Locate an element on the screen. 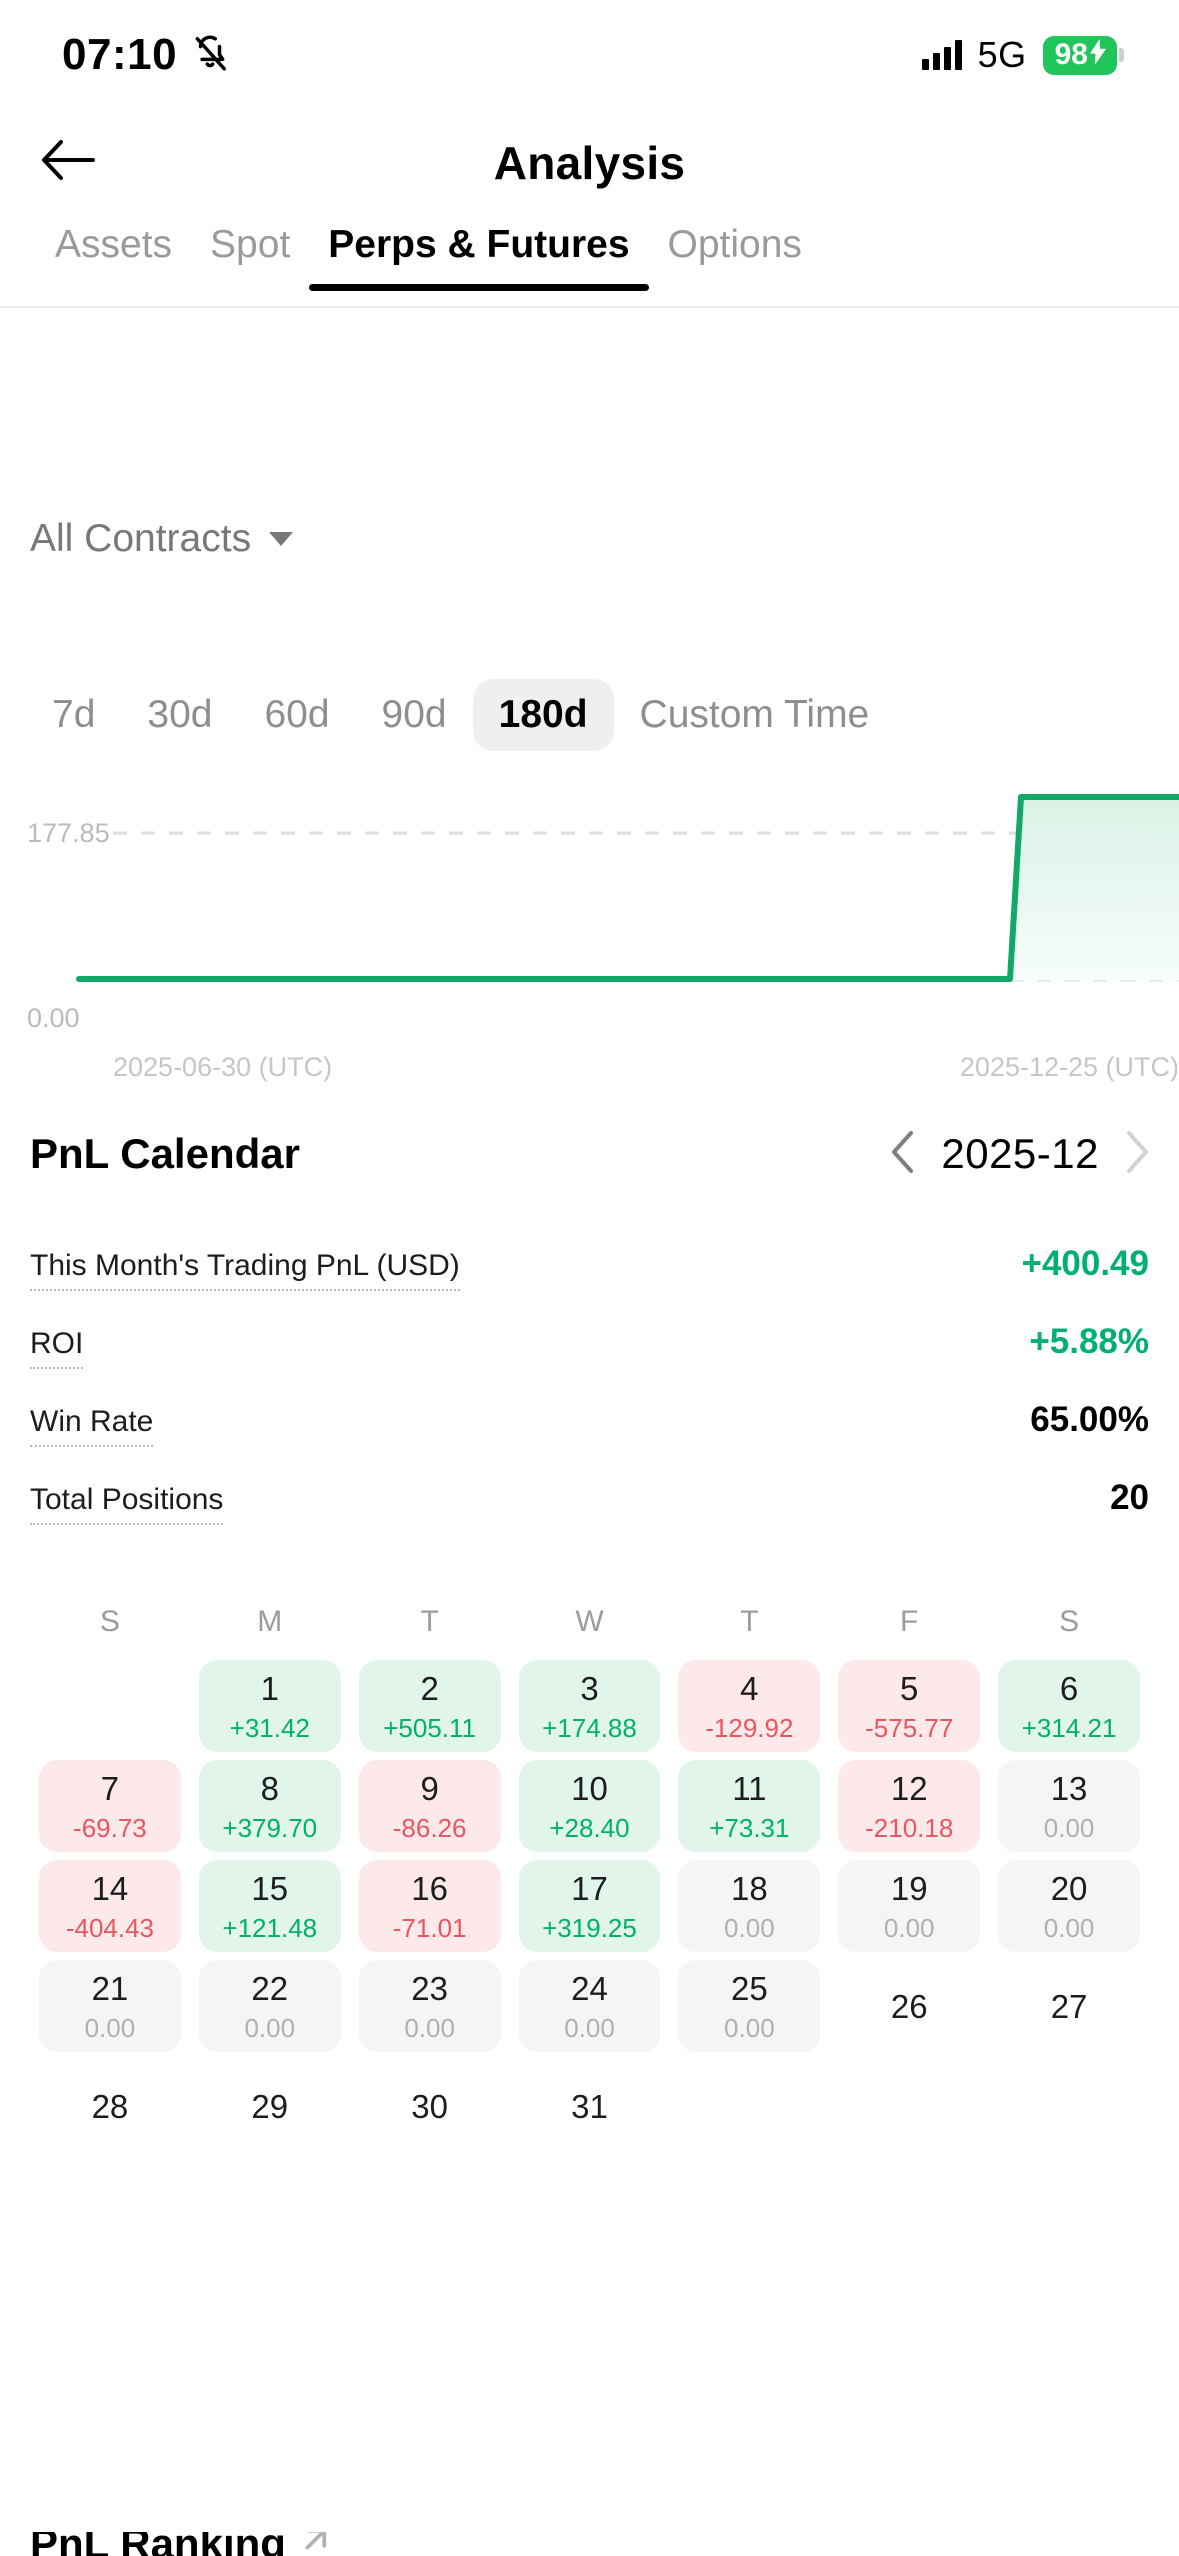 Image resolution: width=1179 pixels, height=2556 pixels. tab-spot: Spot is located at coordinates (250, 244).